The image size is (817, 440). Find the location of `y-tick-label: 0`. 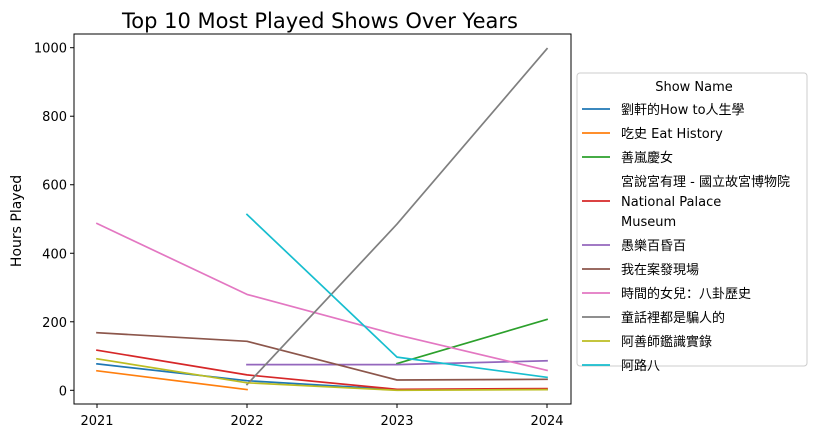

y-tick-label: 0 is located at coordinates (63, 391).